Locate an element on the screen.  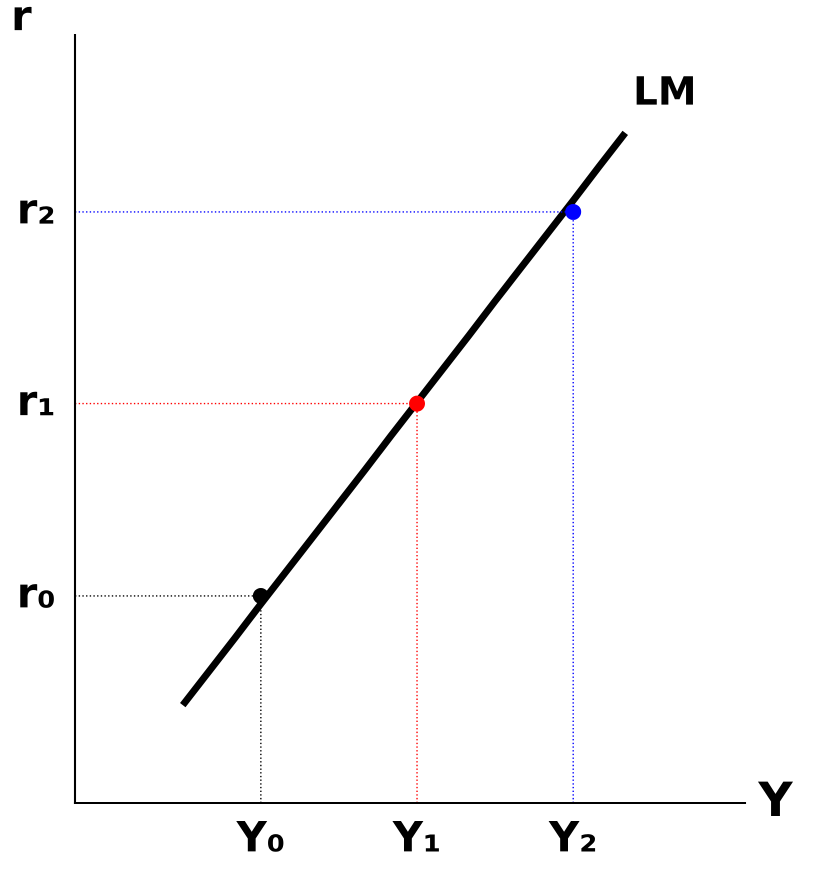
ref-line-label: r₂ is located at coordinates (37, 212).